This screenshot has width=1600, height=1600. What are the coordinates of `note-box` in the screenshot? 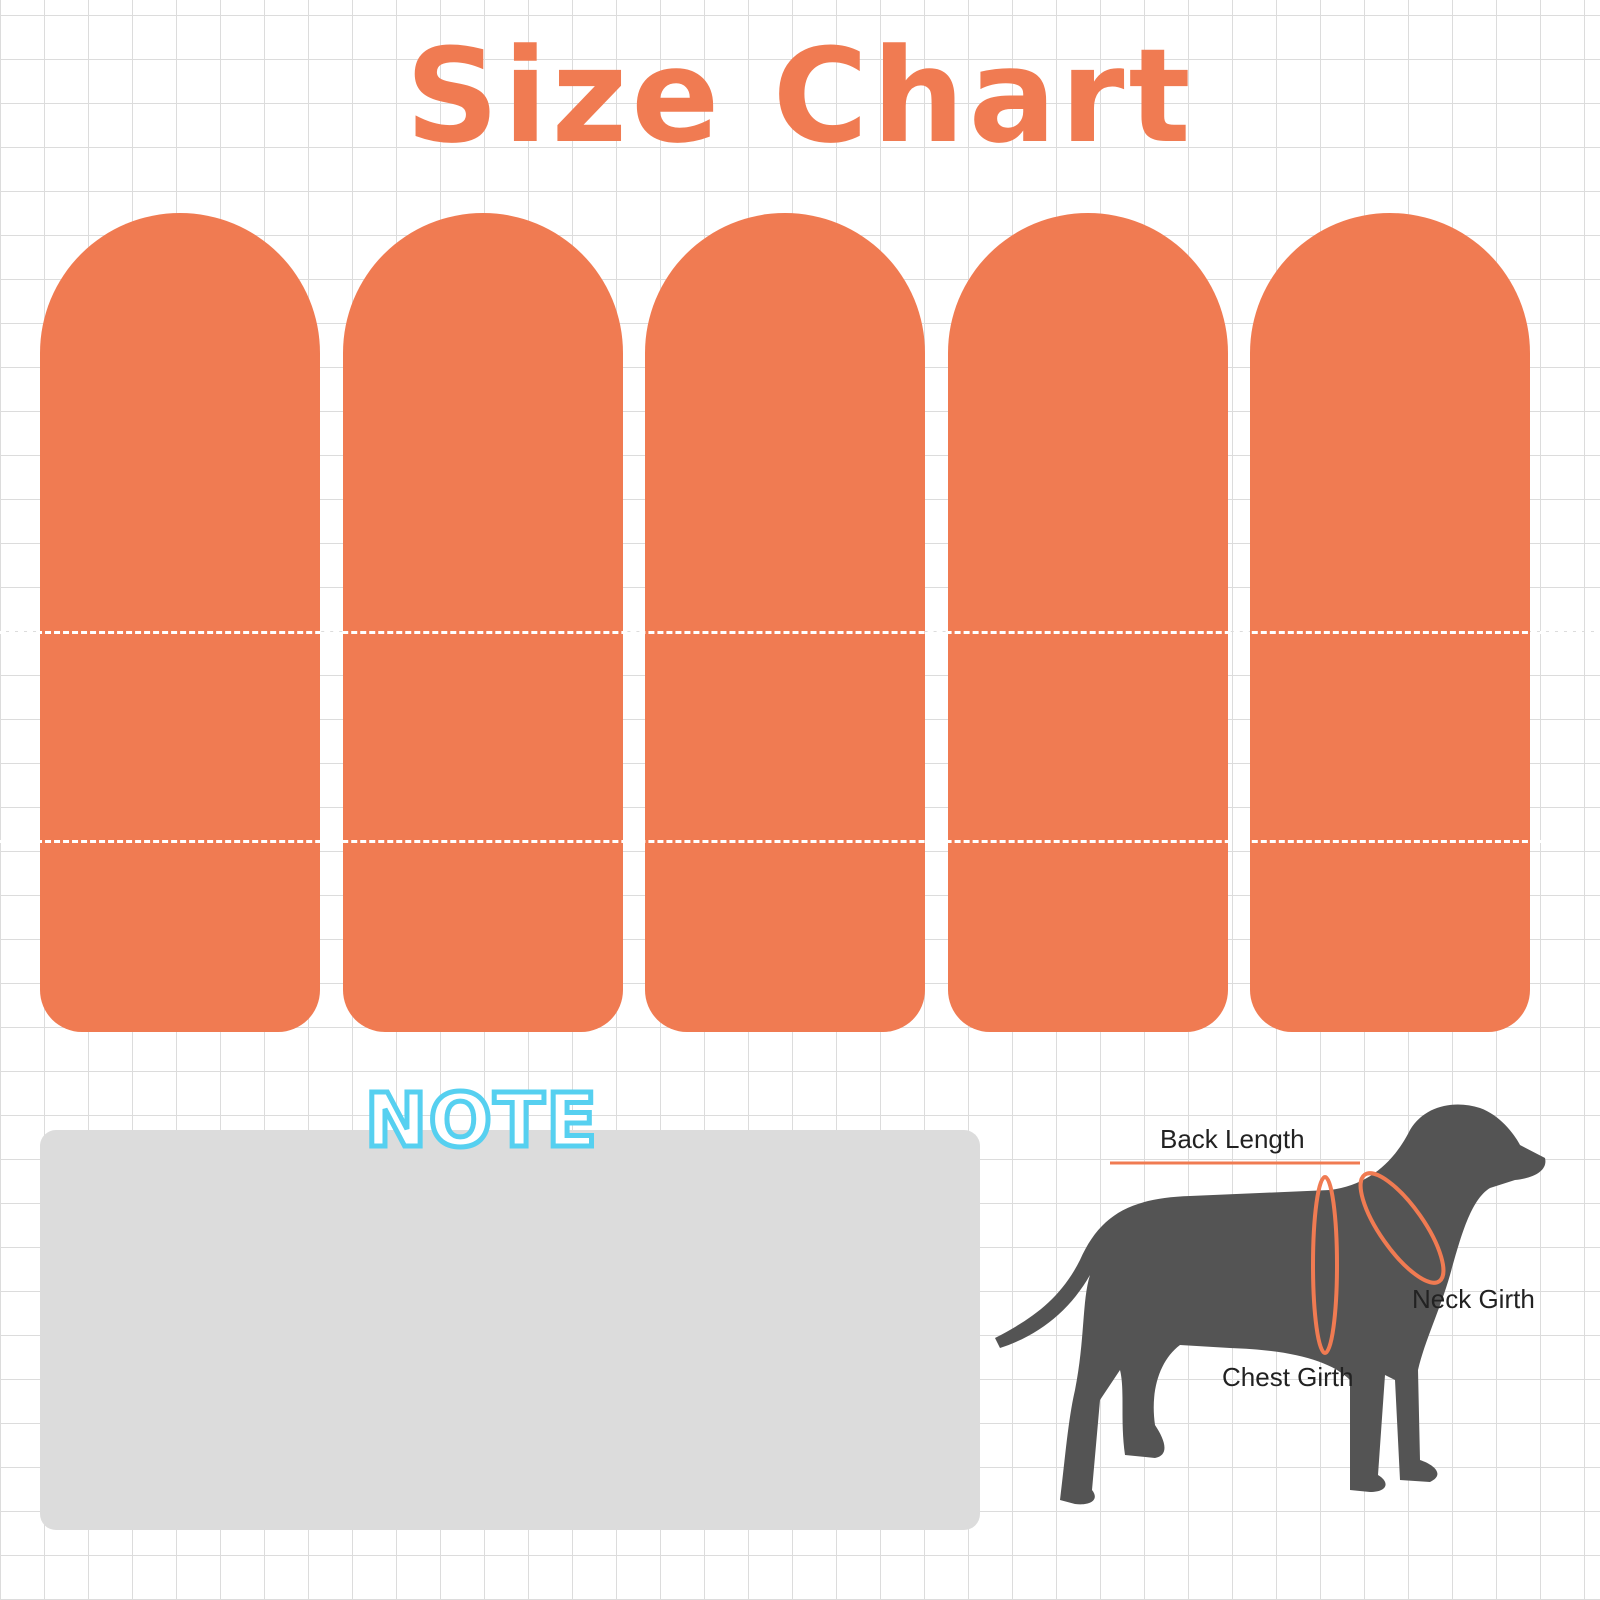 It's located at (510, 1330).